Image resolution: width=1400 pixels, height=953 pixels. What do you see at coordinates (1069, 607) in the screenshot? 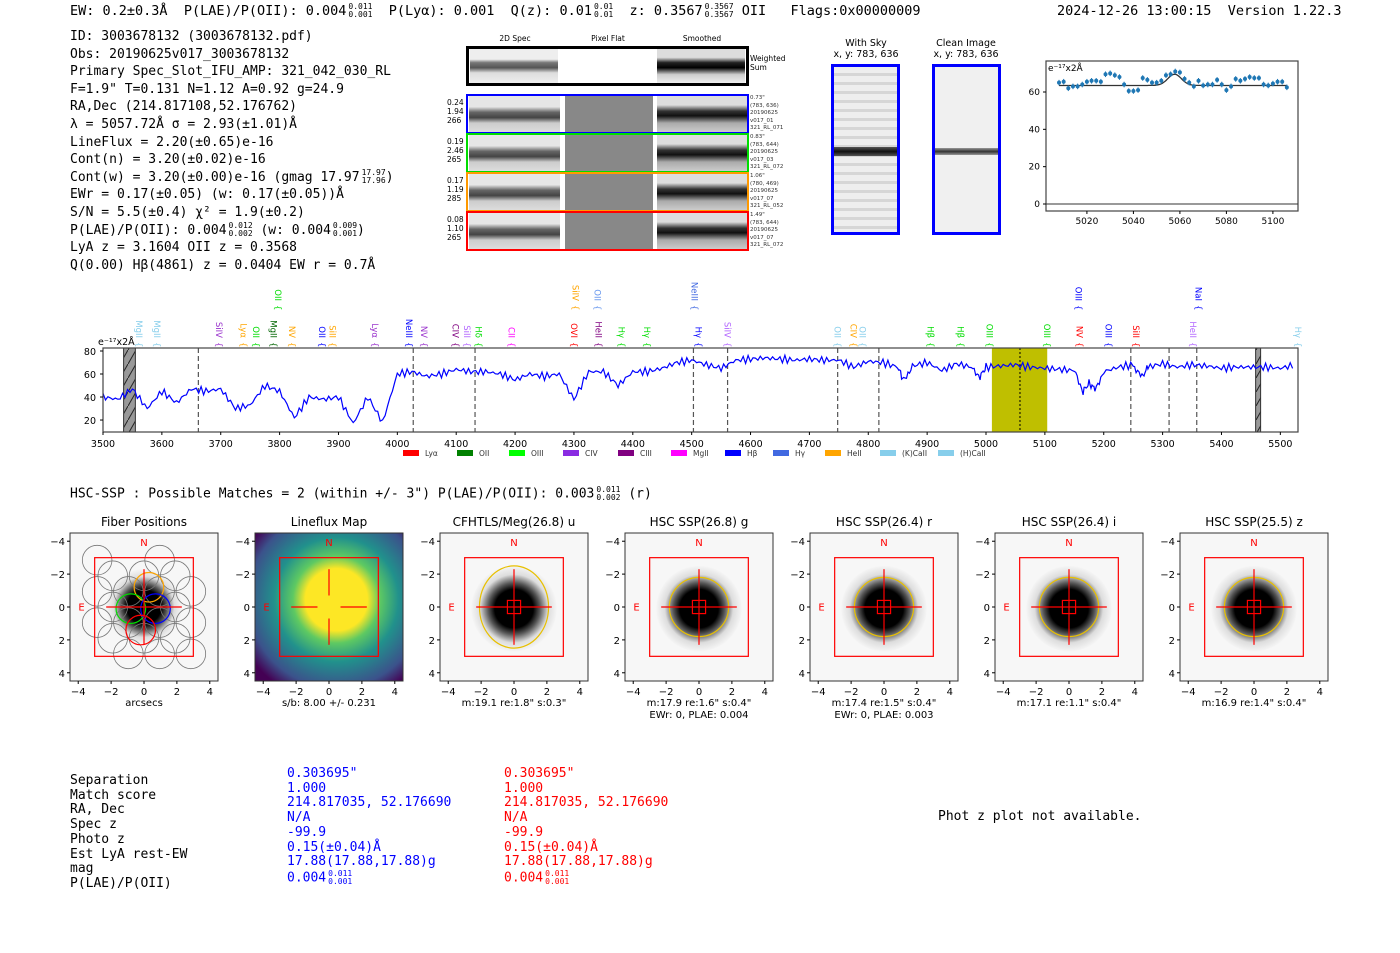
I see `search-box` at bounding box center [1069, 607].